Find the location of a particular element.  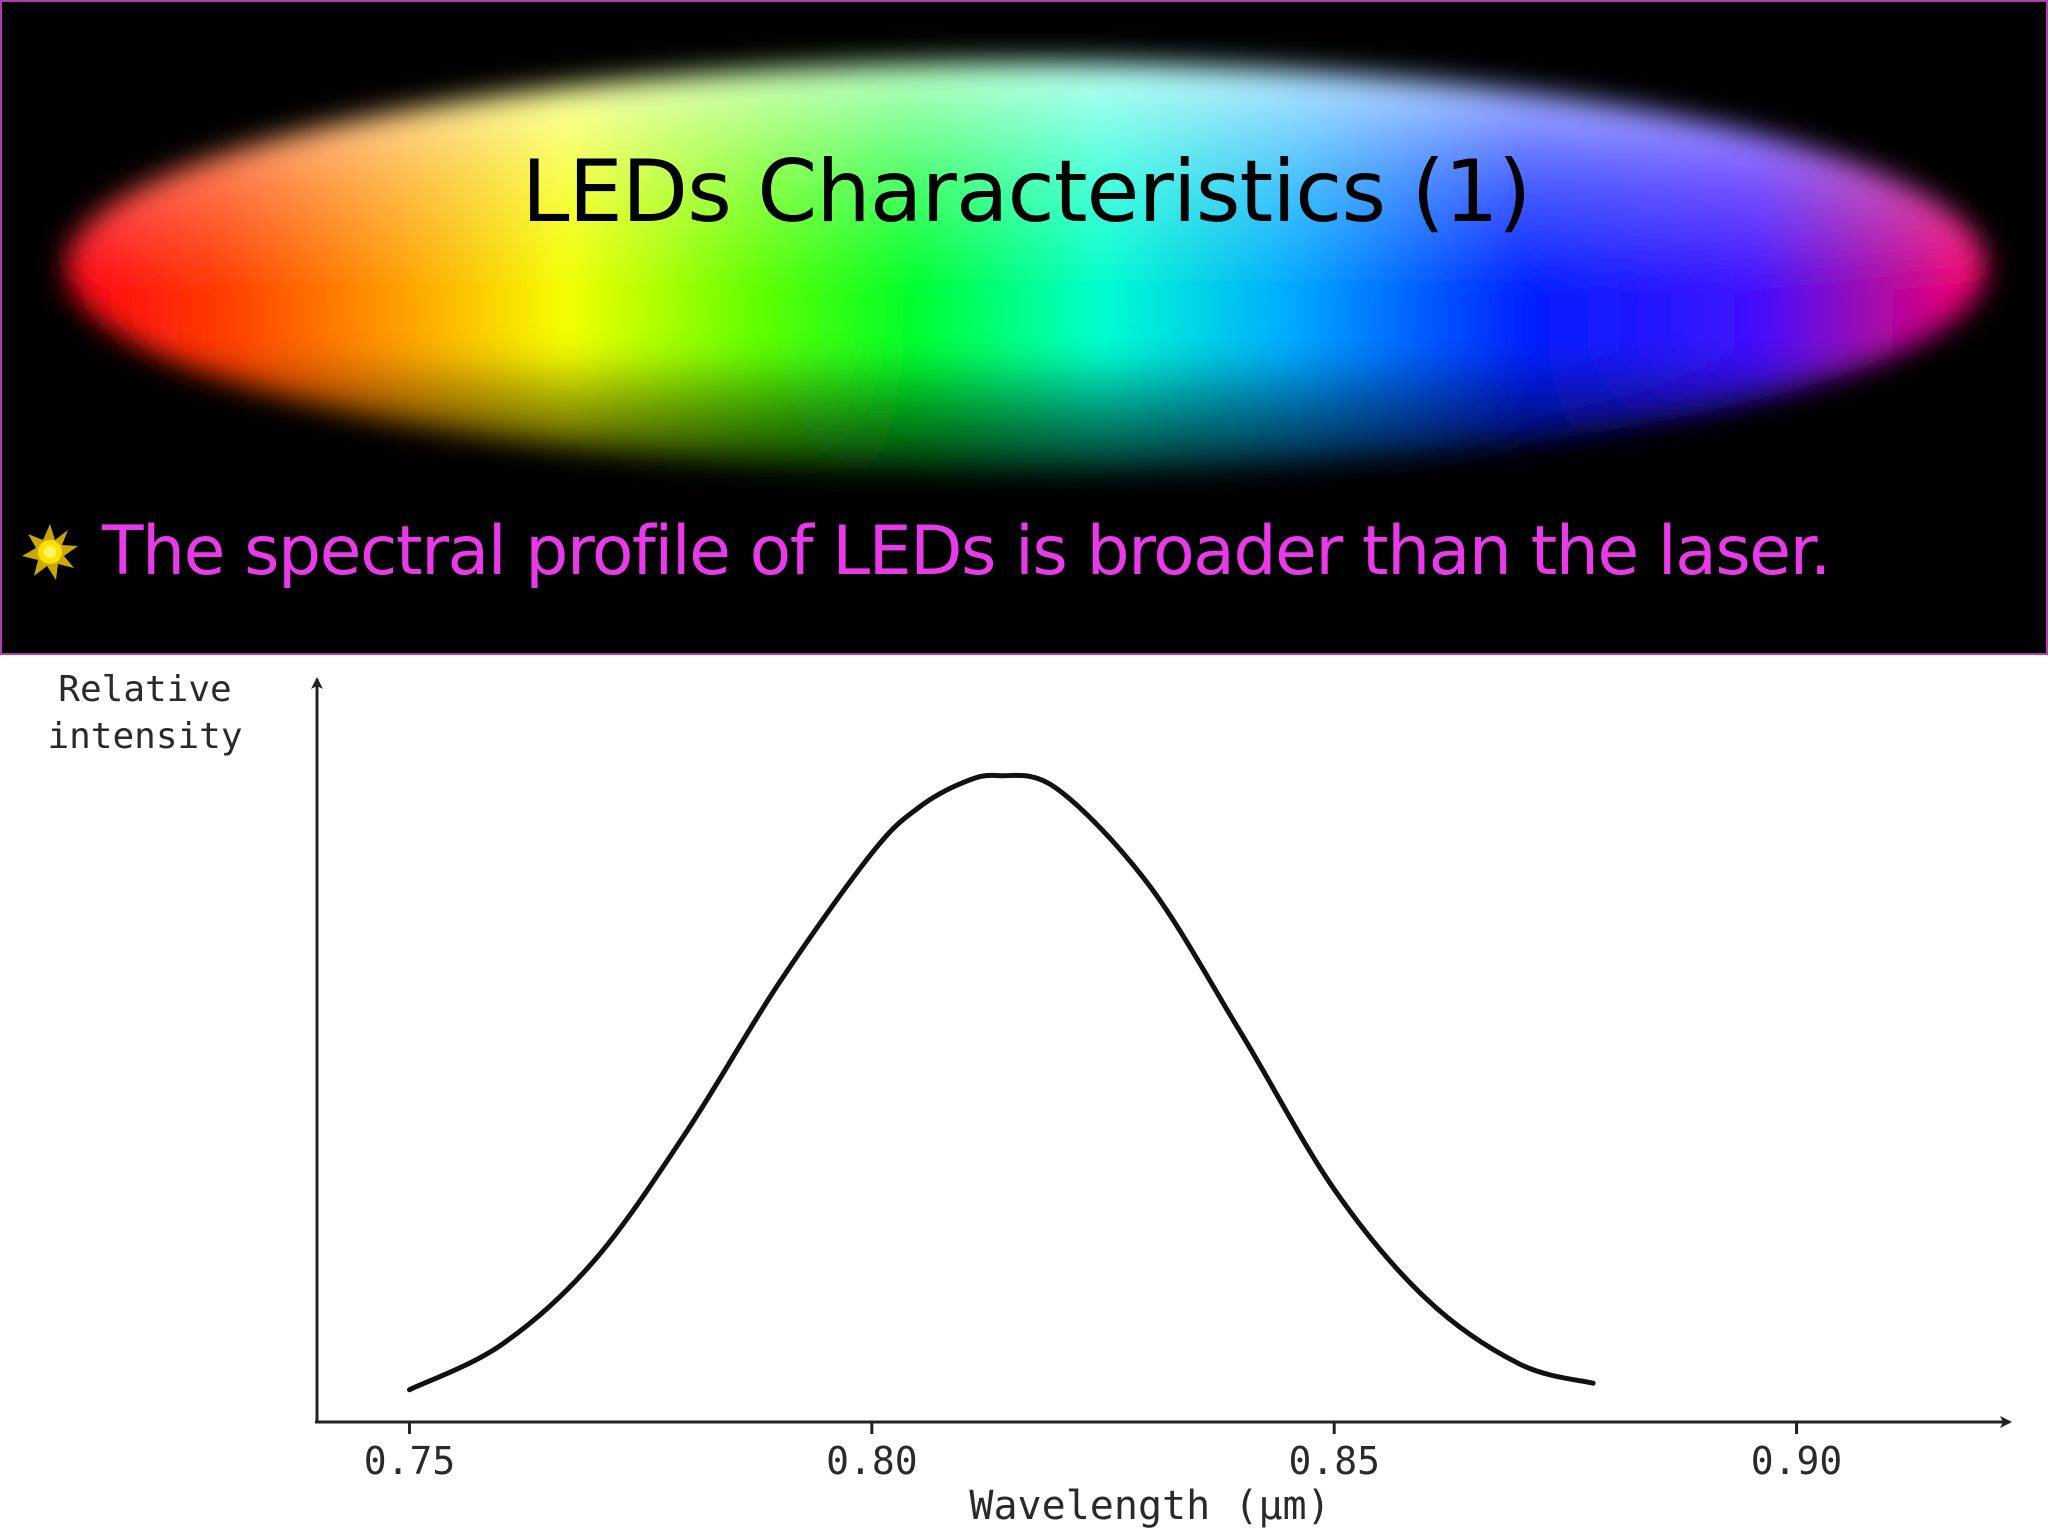

x-tick-label: 0.80 is located at coordinates (872, 1461).